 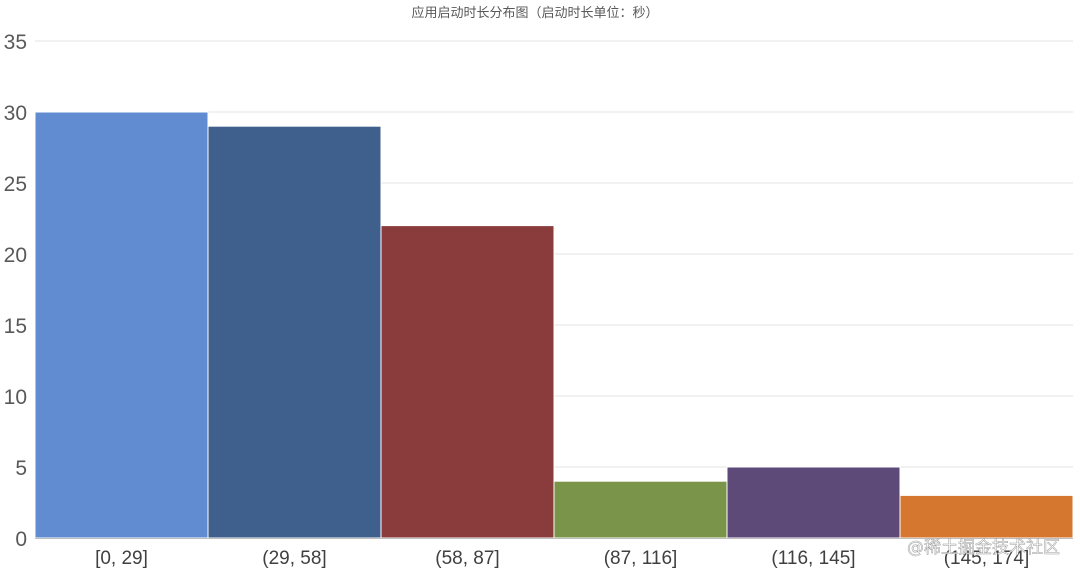 What do you see at coordinates (15, 113) in the screenshot?
I see `y-tick-label: 30` at bounding box center [15, 113].